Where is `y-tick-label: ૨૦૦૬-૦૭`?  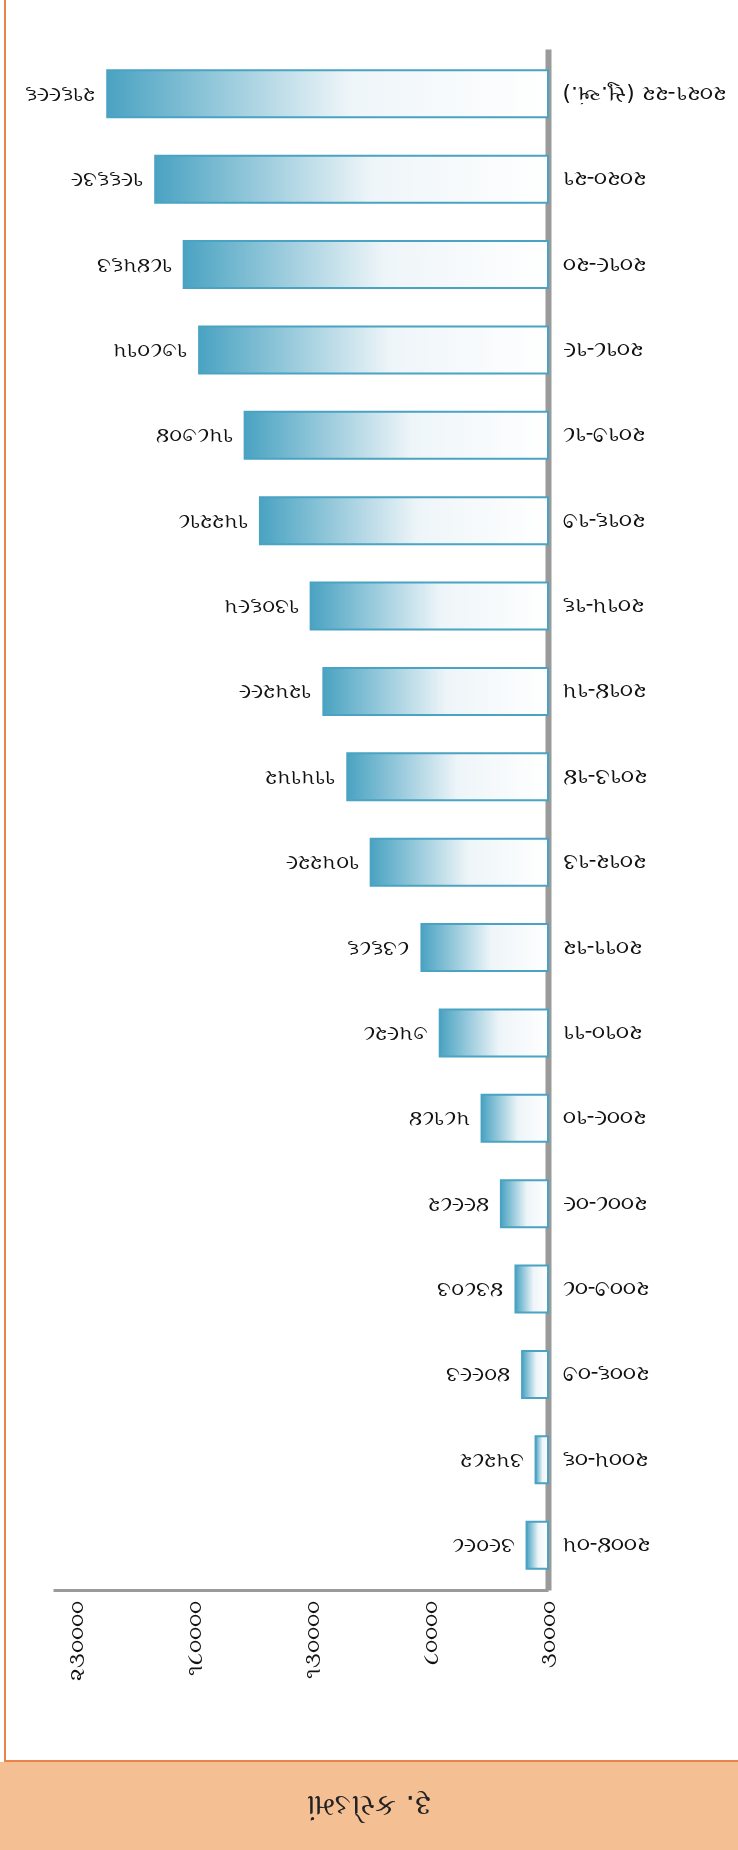
y-tick-label: ૨૦૦૬-૦૭ is located at coordinates (606, 1375).